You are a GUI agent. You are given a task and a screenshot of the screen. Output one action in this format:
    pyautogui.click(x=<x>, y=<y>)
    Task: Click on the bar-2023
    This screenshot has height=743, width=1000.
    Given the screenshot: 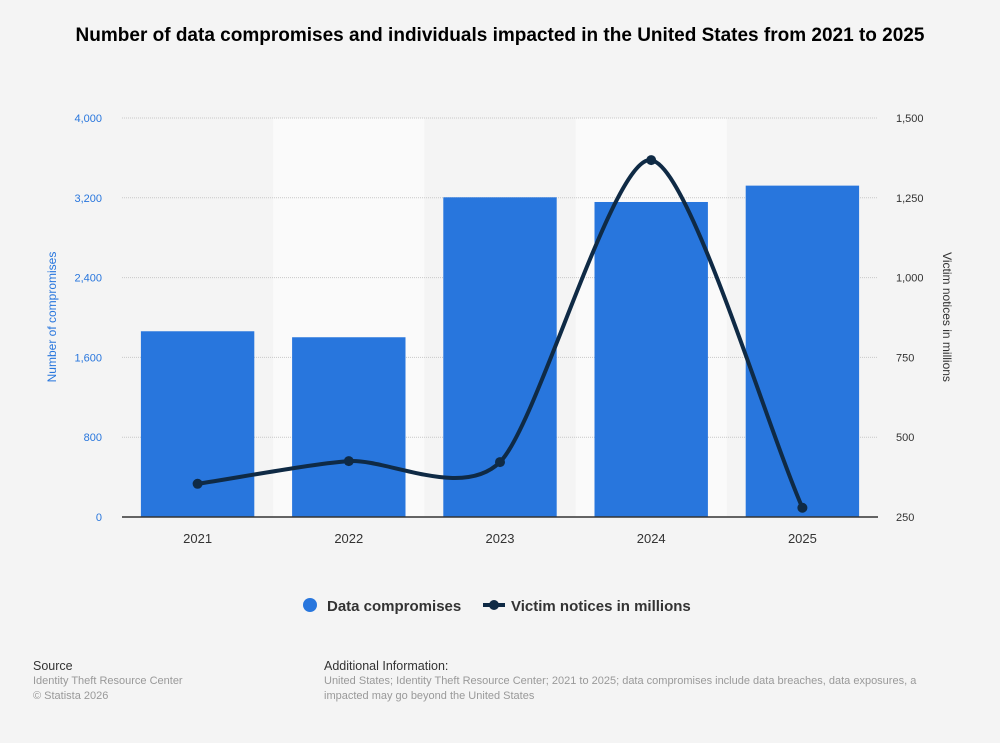 What is the action you would take?
    pyautogui.click(x=500, y=357)
    